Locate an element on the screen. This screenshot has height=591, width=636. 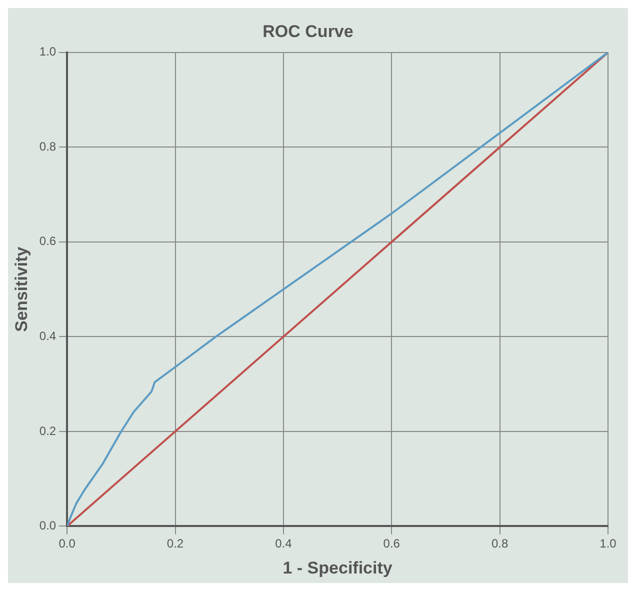
x-tick-label: 0.0 is located at coordinates (67, 543).